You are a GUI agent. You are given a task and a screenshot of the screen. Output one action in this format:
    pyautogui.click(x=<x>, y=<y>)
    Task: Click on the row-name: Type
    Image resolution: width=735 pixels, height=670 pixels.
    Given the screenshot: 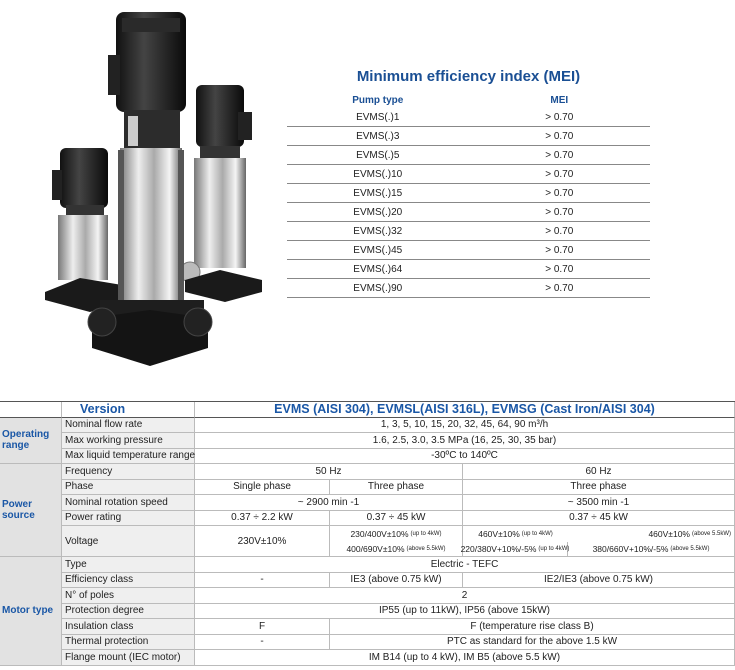 What is the action you would take?
    pyautogui.click(x=128, y=565)
    